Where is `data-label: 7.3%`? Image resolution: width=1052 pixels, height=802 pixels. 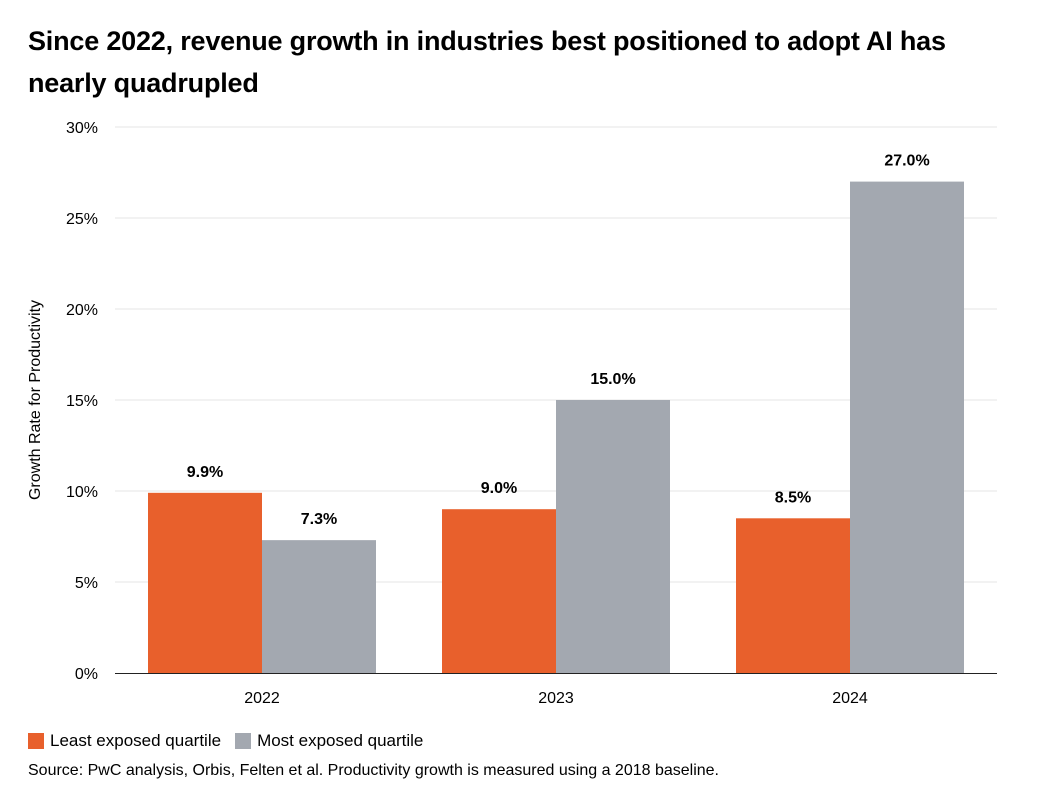
data-label: 7.3% is located at coordinates (319, 519).